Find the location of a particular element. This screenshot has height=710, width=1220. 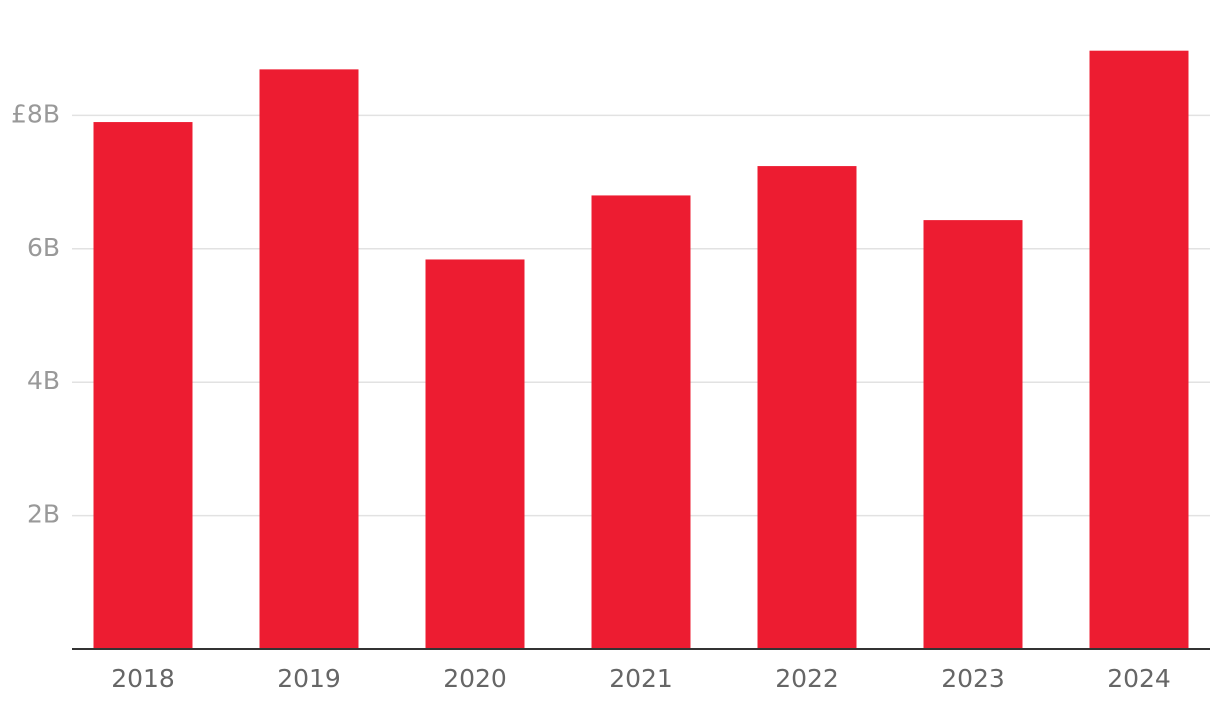

y-tick-label: 4B is located at coordinates (43, 380).